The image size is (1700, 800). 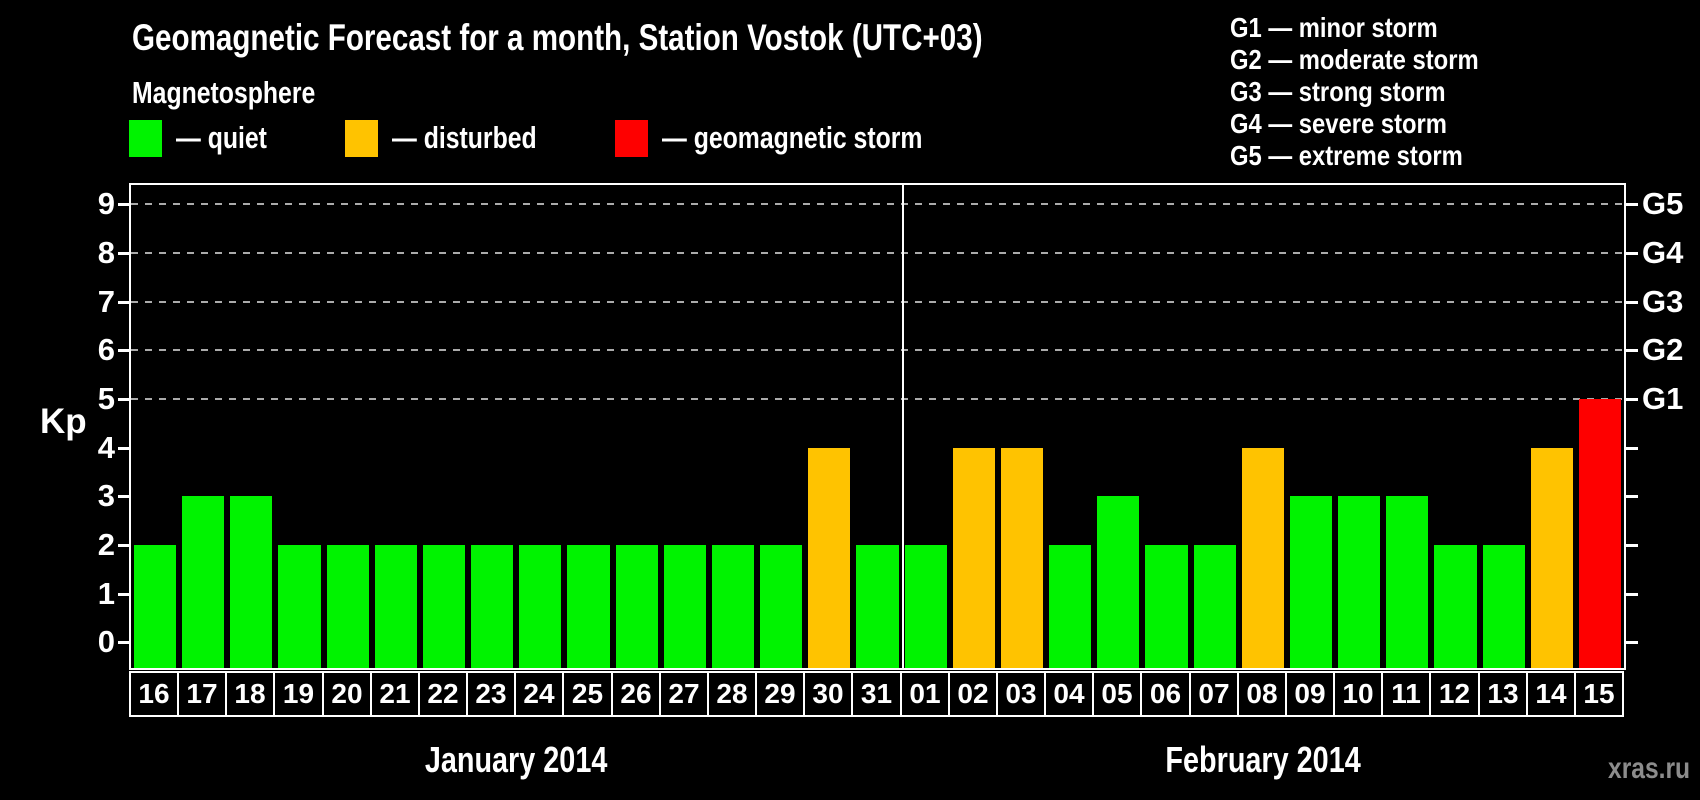 What do you see at coordinates (903, 426) in the screenshot?
I see `month-separator-line` at bounding box center [903, 426].